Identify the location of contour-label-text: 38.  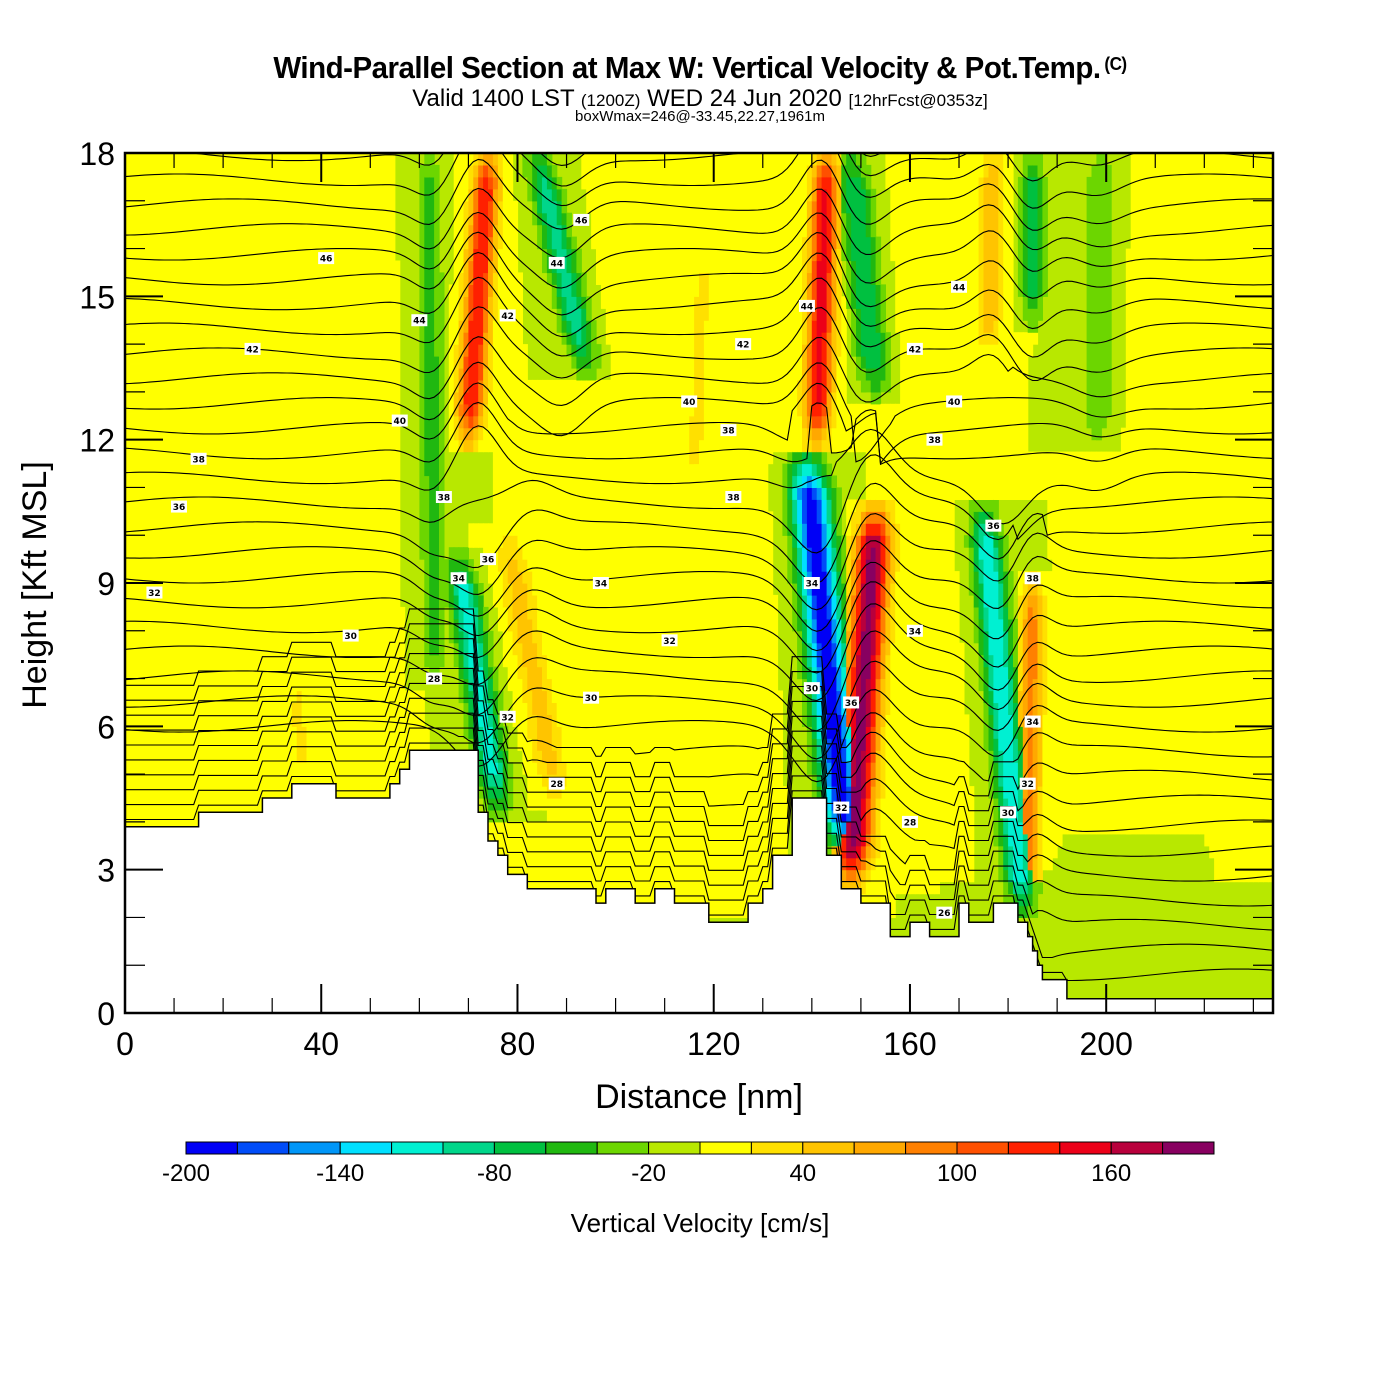
(198, 460).